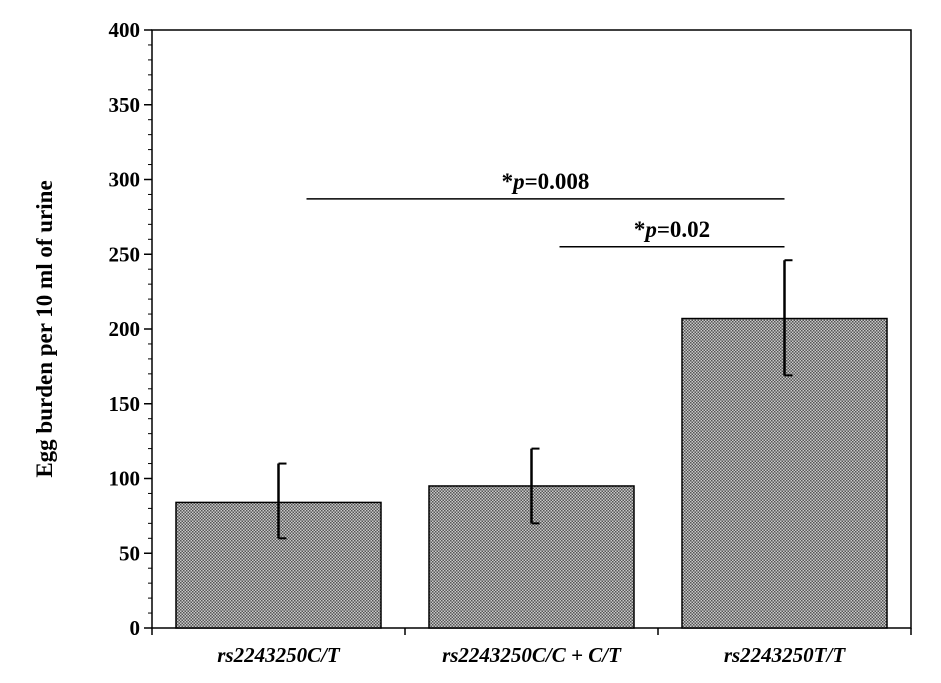  I want to click on y-axis-label: Egg burden per 10 ml of urine, so click(44, 328).